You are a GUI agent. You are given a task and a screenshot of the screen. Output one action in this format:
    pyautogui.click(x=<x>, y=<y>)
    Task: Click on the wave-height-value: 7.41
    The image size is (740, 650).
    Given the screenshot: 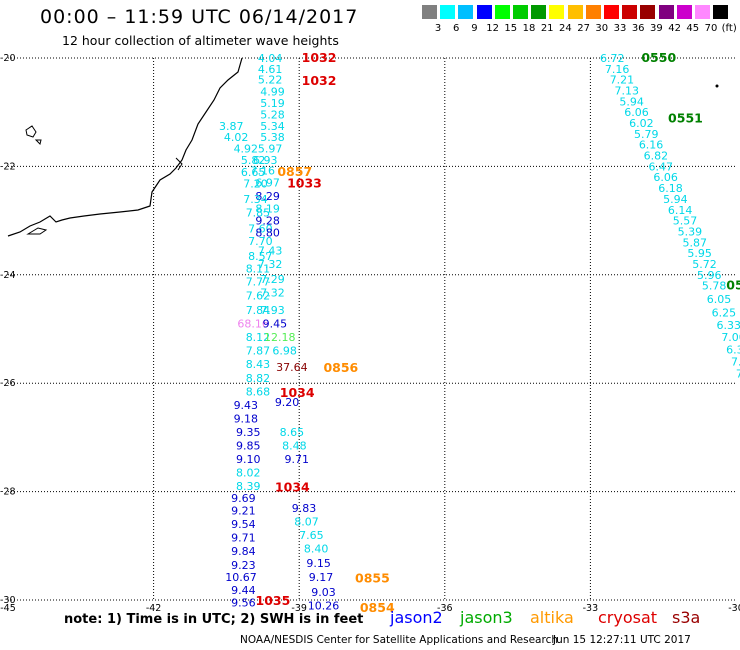 What is the action you would take?
    pyautogui.click(x=735, y=362)
    